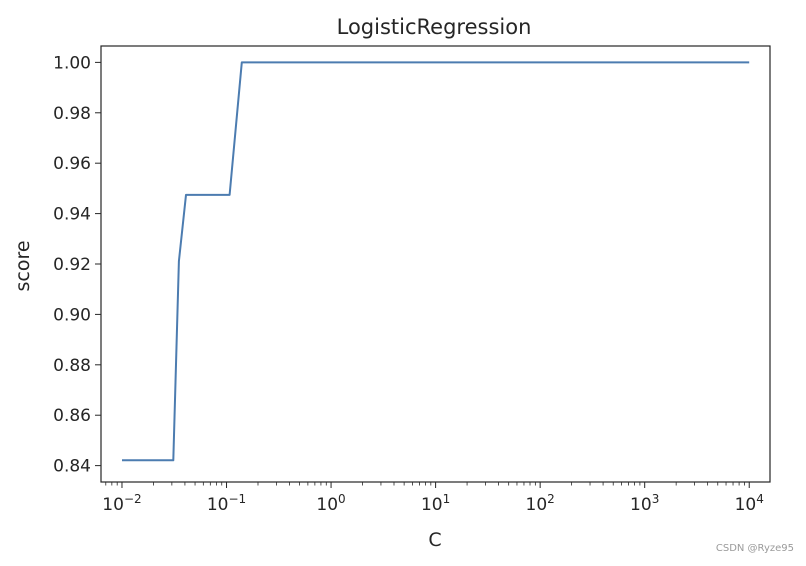  I want to click on x-tick-label: 10⁴, so click(749, 503).